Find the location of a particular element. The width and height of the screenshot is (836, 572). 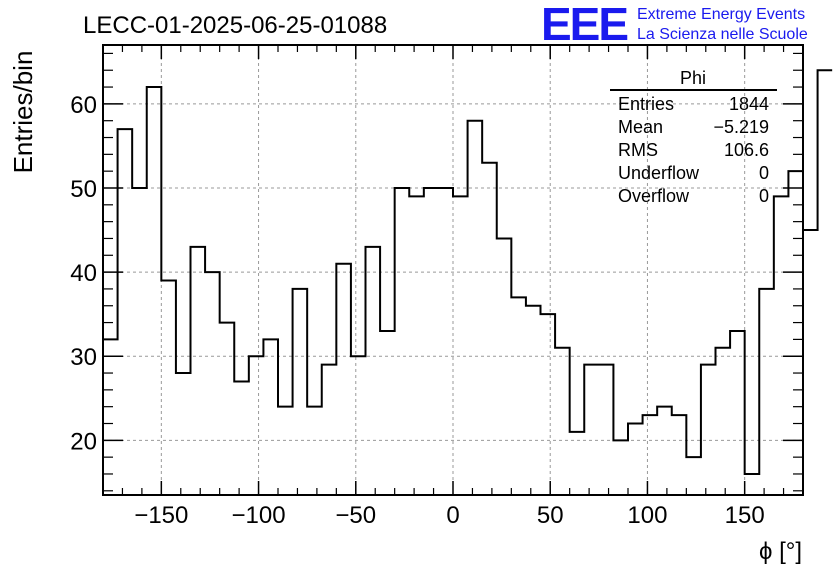

stats-value-overflow: 0 is located at coordinates (764, 196).